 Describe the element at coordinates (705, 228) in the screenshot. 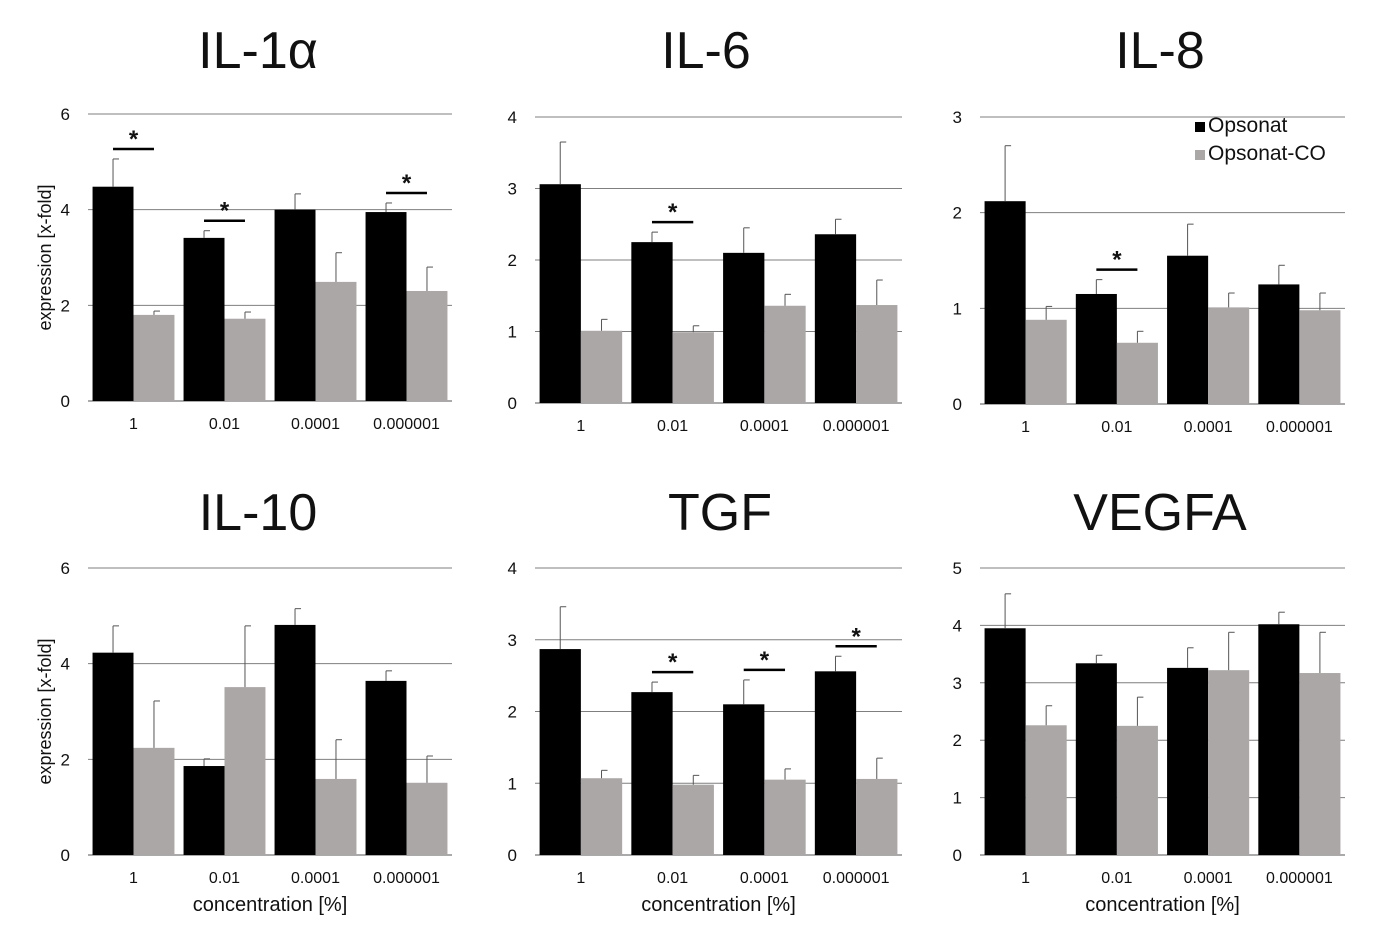

I see `chart-panel-IL-6: IL-6 0 1 2 3 4 1 0.01 * 0.0001 0.000001` at that location.